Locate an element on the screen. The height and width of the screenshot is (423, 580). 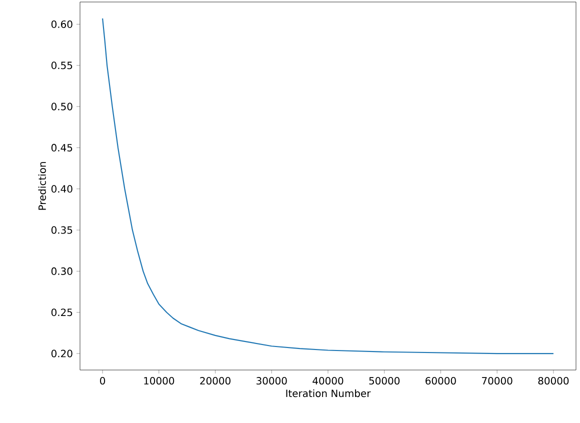
y-tick-label: 0.20 is located at coordinates (61, 354).